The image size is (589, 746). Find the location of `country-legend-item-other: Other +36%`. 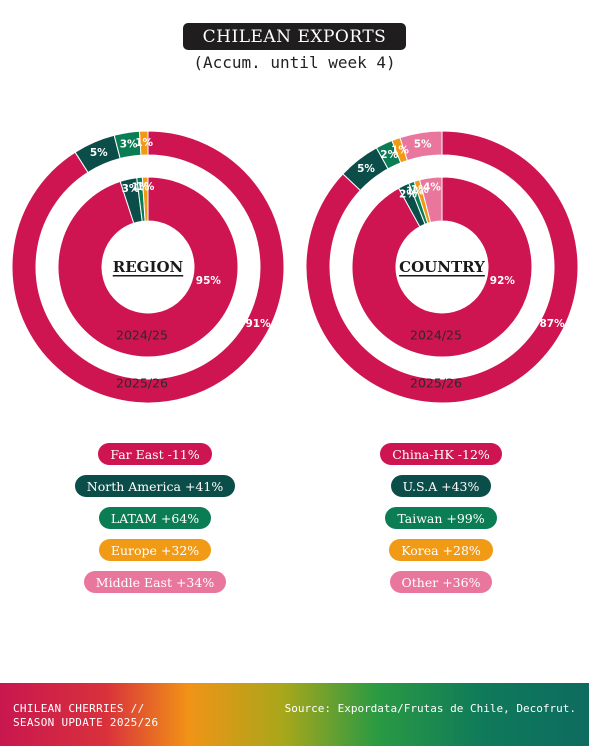

country-legend-item-other: Other +36% is located at coordinates (441, 582).